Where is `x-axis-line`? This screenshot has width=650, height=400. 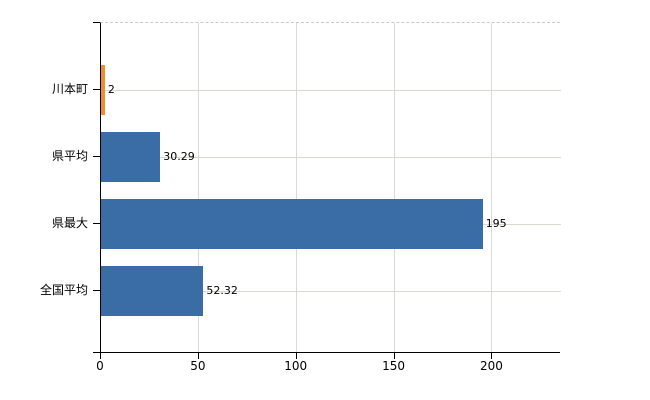
x-axis-line is located at coordinates (326, 352).